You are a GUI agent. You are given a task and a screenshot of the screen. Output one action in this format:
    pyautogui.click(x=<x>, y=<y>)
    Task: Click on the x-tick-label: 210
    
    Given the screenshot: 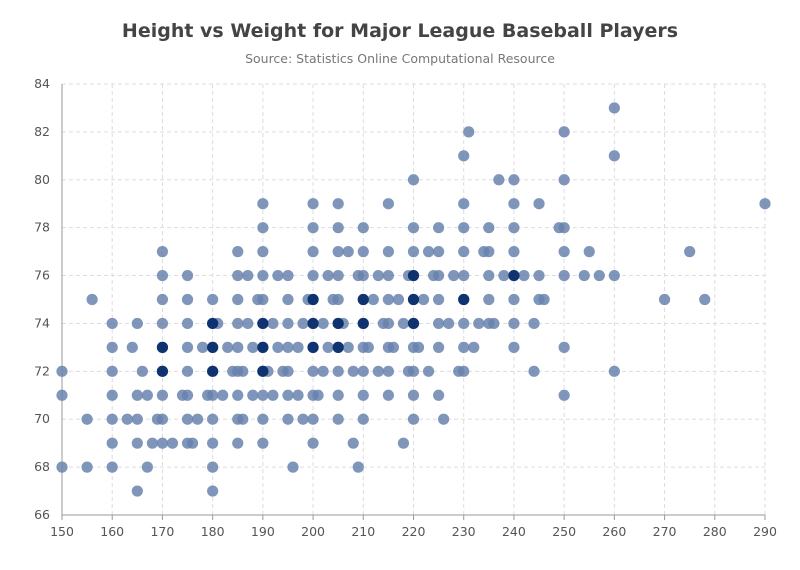 What is the action you would take?
    pyautogui.click(x=363, y=531)
    